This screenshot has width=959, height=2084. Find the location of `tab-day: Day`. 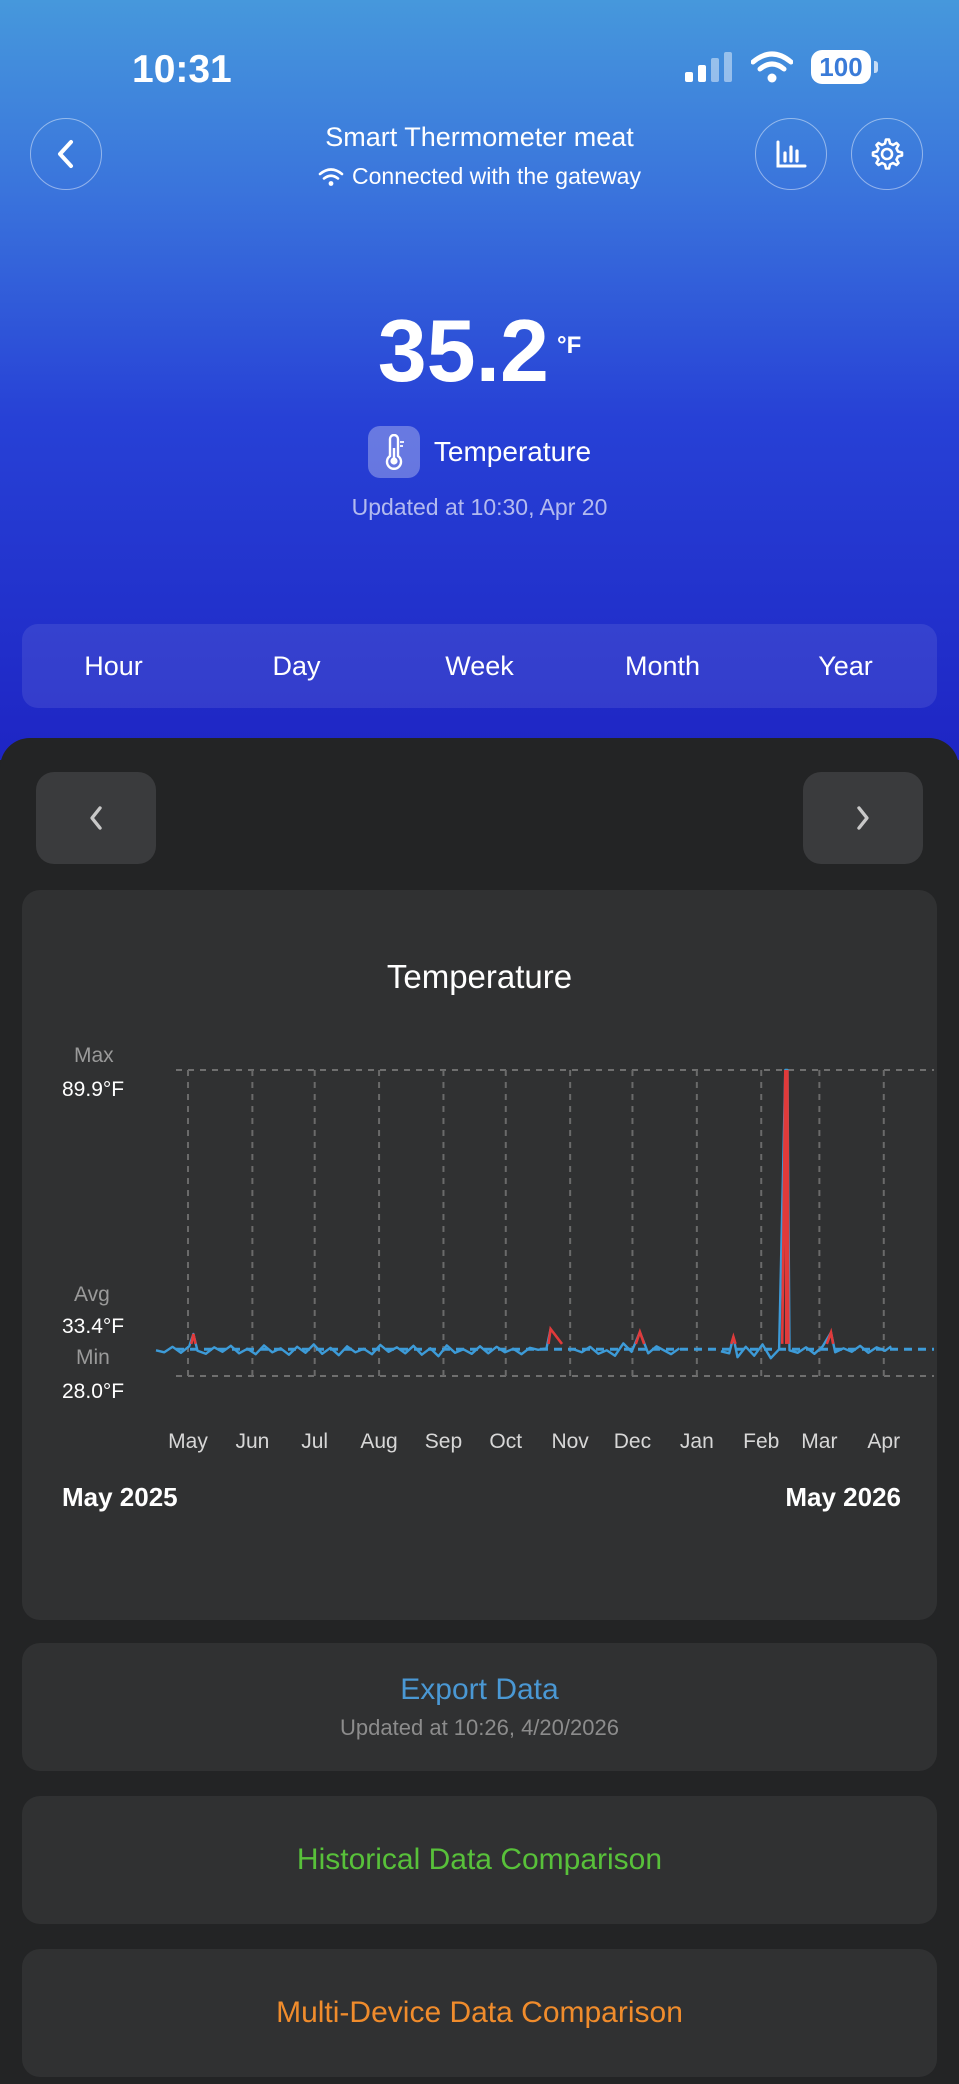

tab-day: Day is located at coordinates (296, 665).